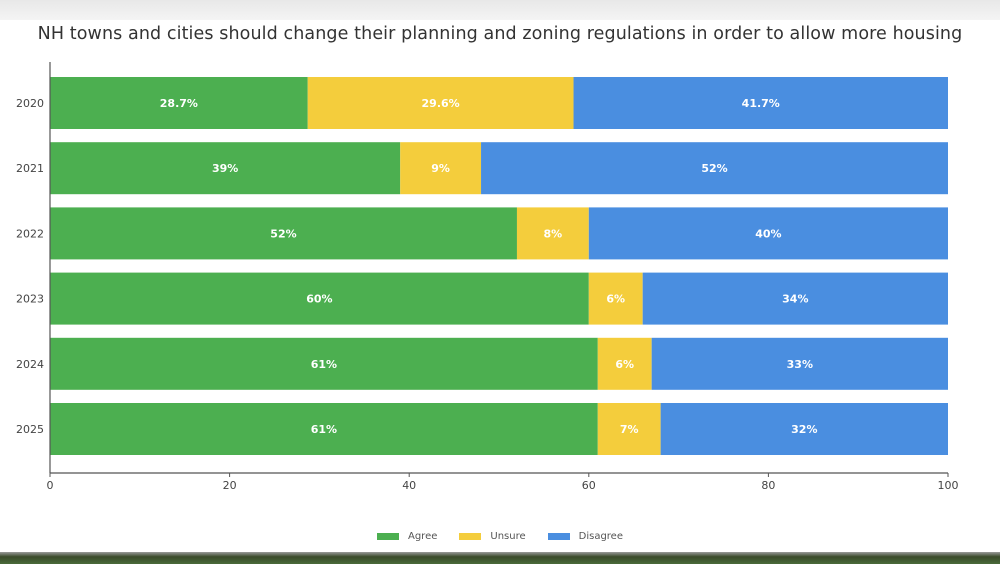  I want to click on legend-item-disagree: Disagree, so click(585, 536).